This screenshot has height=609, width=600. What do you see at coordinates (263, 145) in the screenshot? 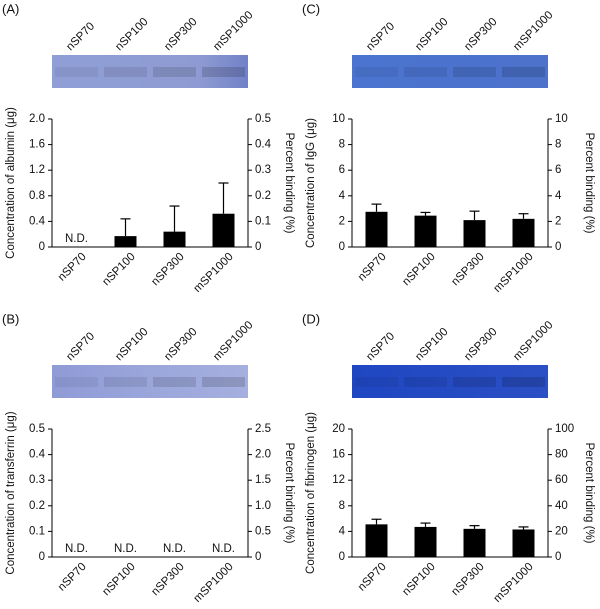
I see `y2-tick-label: 0.4` at bounding box center [263, 145].